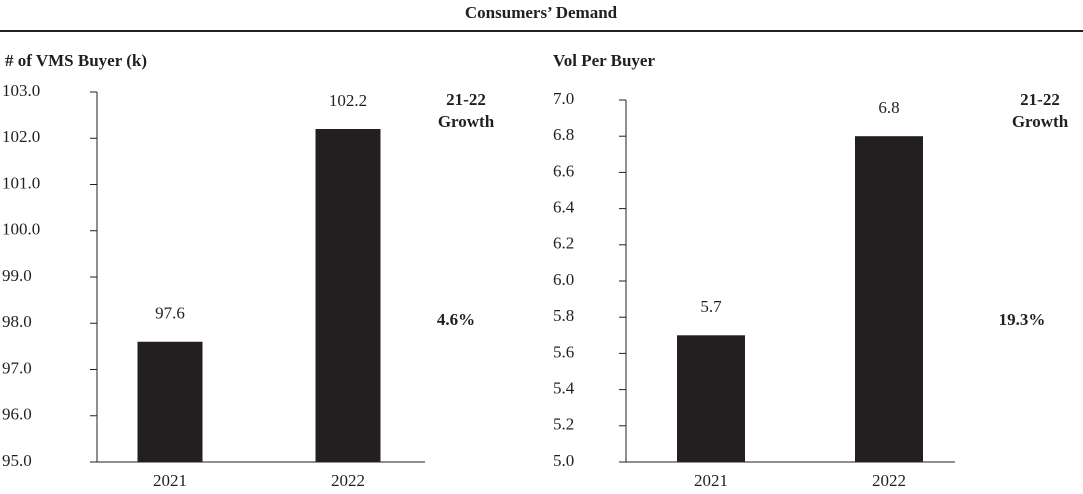 The width and height of the screenshot is (1083, 494). What do you see at coordinates (563, 243) in the screenshot?
I see `y-tick-label: 6.2` at bounding box center [563, 243].